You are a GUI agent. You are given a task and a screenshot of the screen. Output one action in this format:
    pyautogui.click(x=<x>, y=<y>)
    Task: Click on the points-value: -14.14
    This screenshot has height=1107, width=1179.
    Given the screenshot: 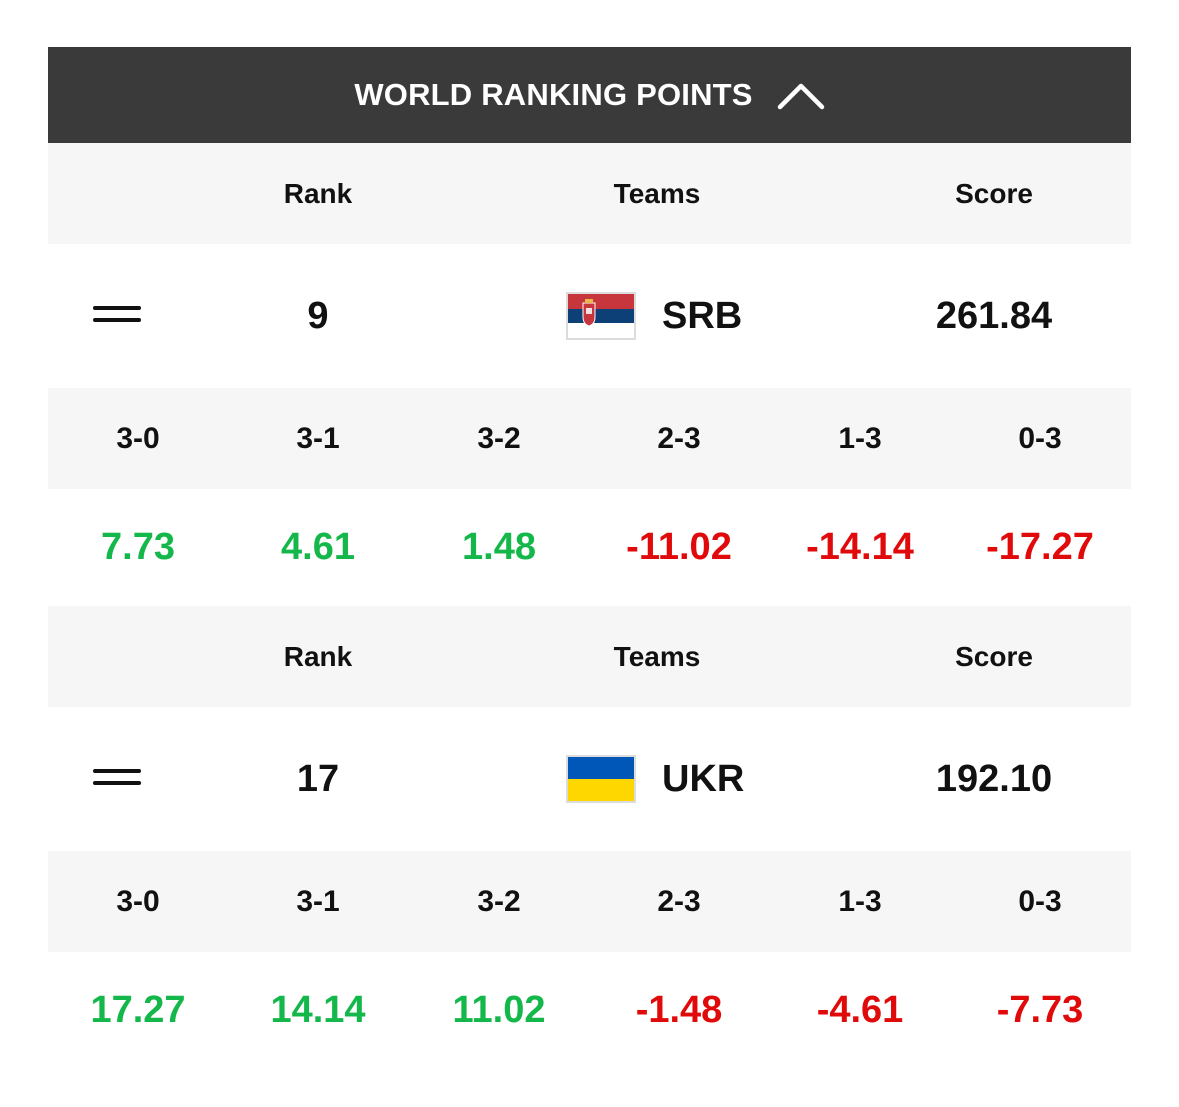 What is the action you would take?
    pyautogui.click(x=860, y=547)
    